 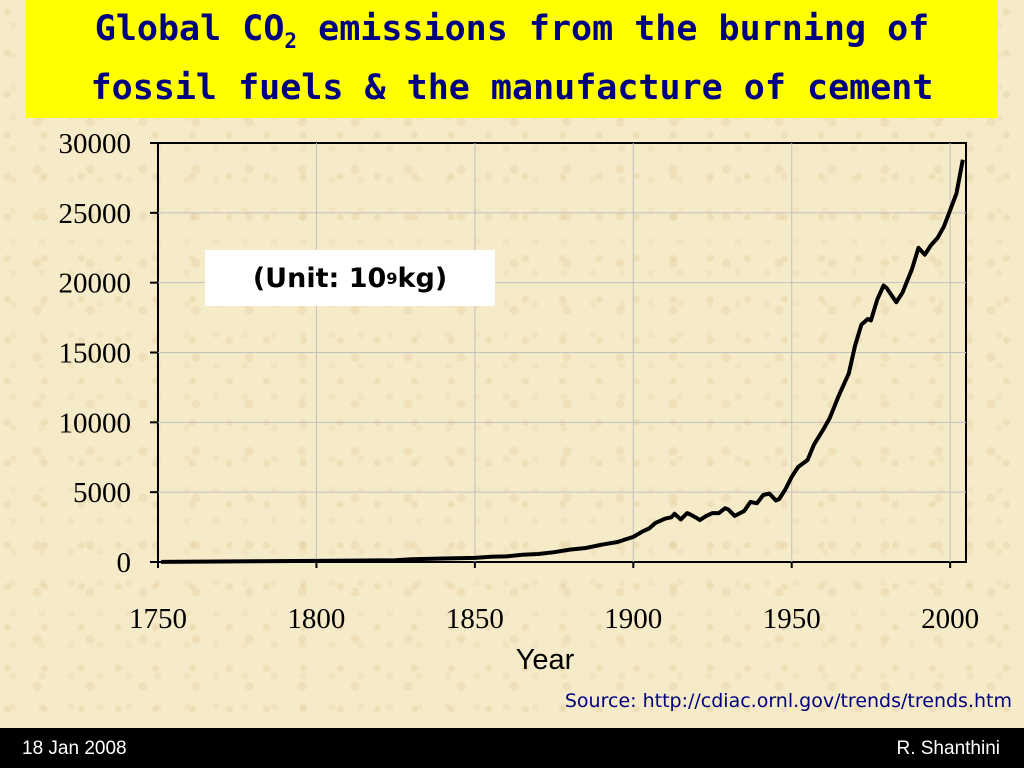 I want to click on title-text-rest: emissions from the burning of, so click(x=613, y=29).